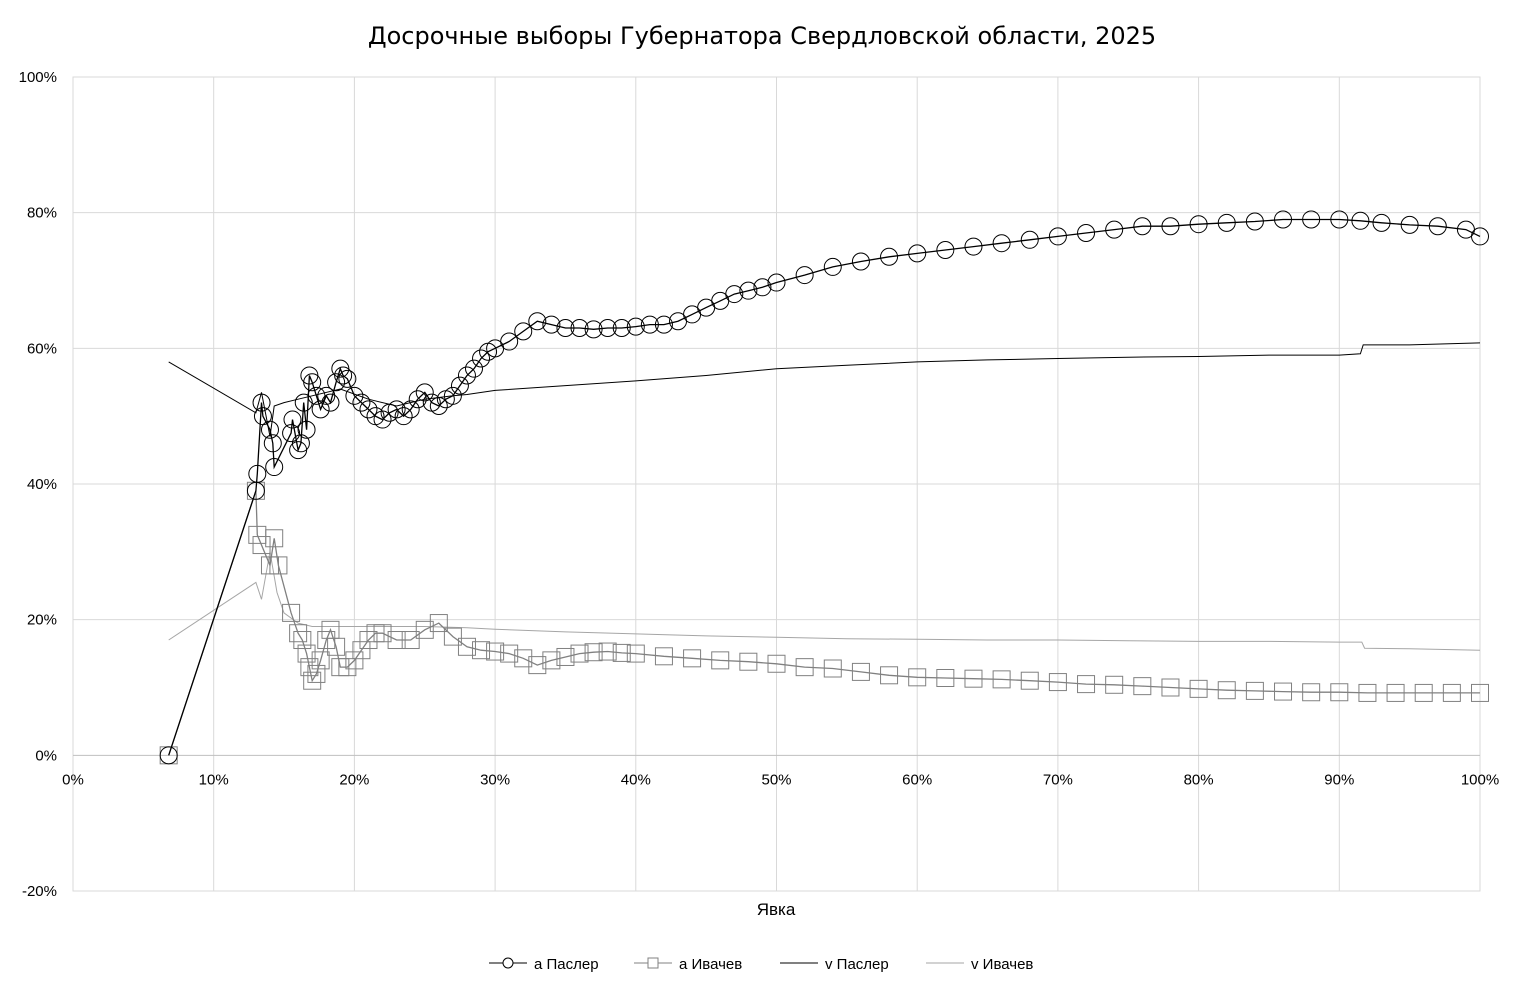  Describe the element at coordinates (1339, 779) in the screenshot. I see `x-tick-label: 90%` at that location.